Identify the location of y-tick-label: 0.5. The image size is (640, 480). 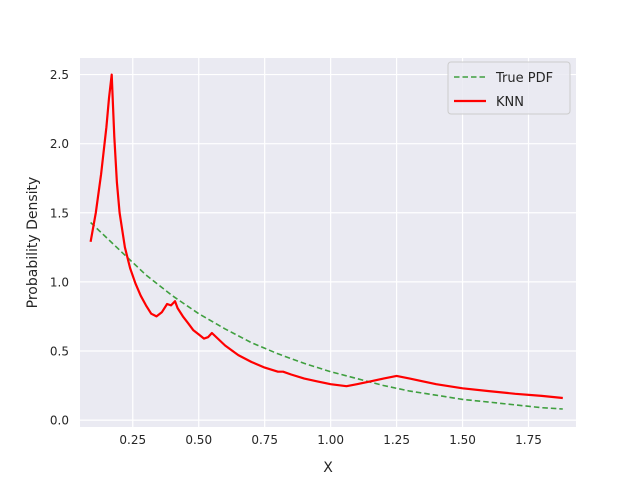
(59, 351).